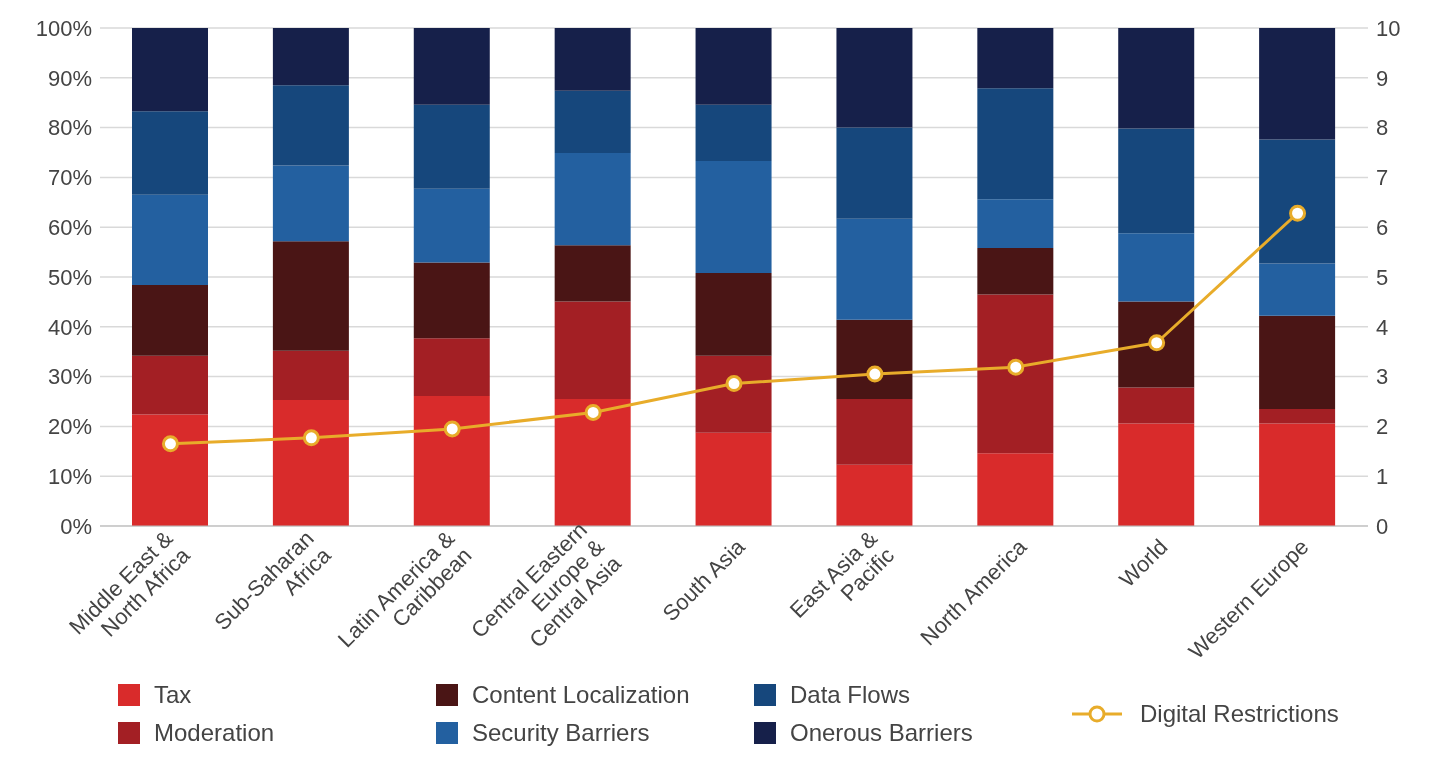  I want to click on y-tick-label: 20%, so click(69, 427).